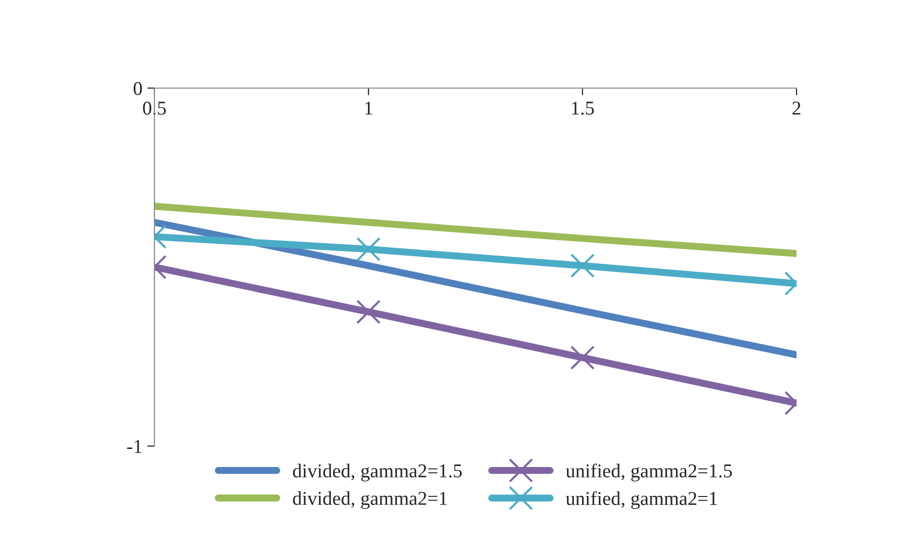  Describe the element at coordinates (154, 108) in the screenshot. I see `x-tick-label: 0.5` at that location.